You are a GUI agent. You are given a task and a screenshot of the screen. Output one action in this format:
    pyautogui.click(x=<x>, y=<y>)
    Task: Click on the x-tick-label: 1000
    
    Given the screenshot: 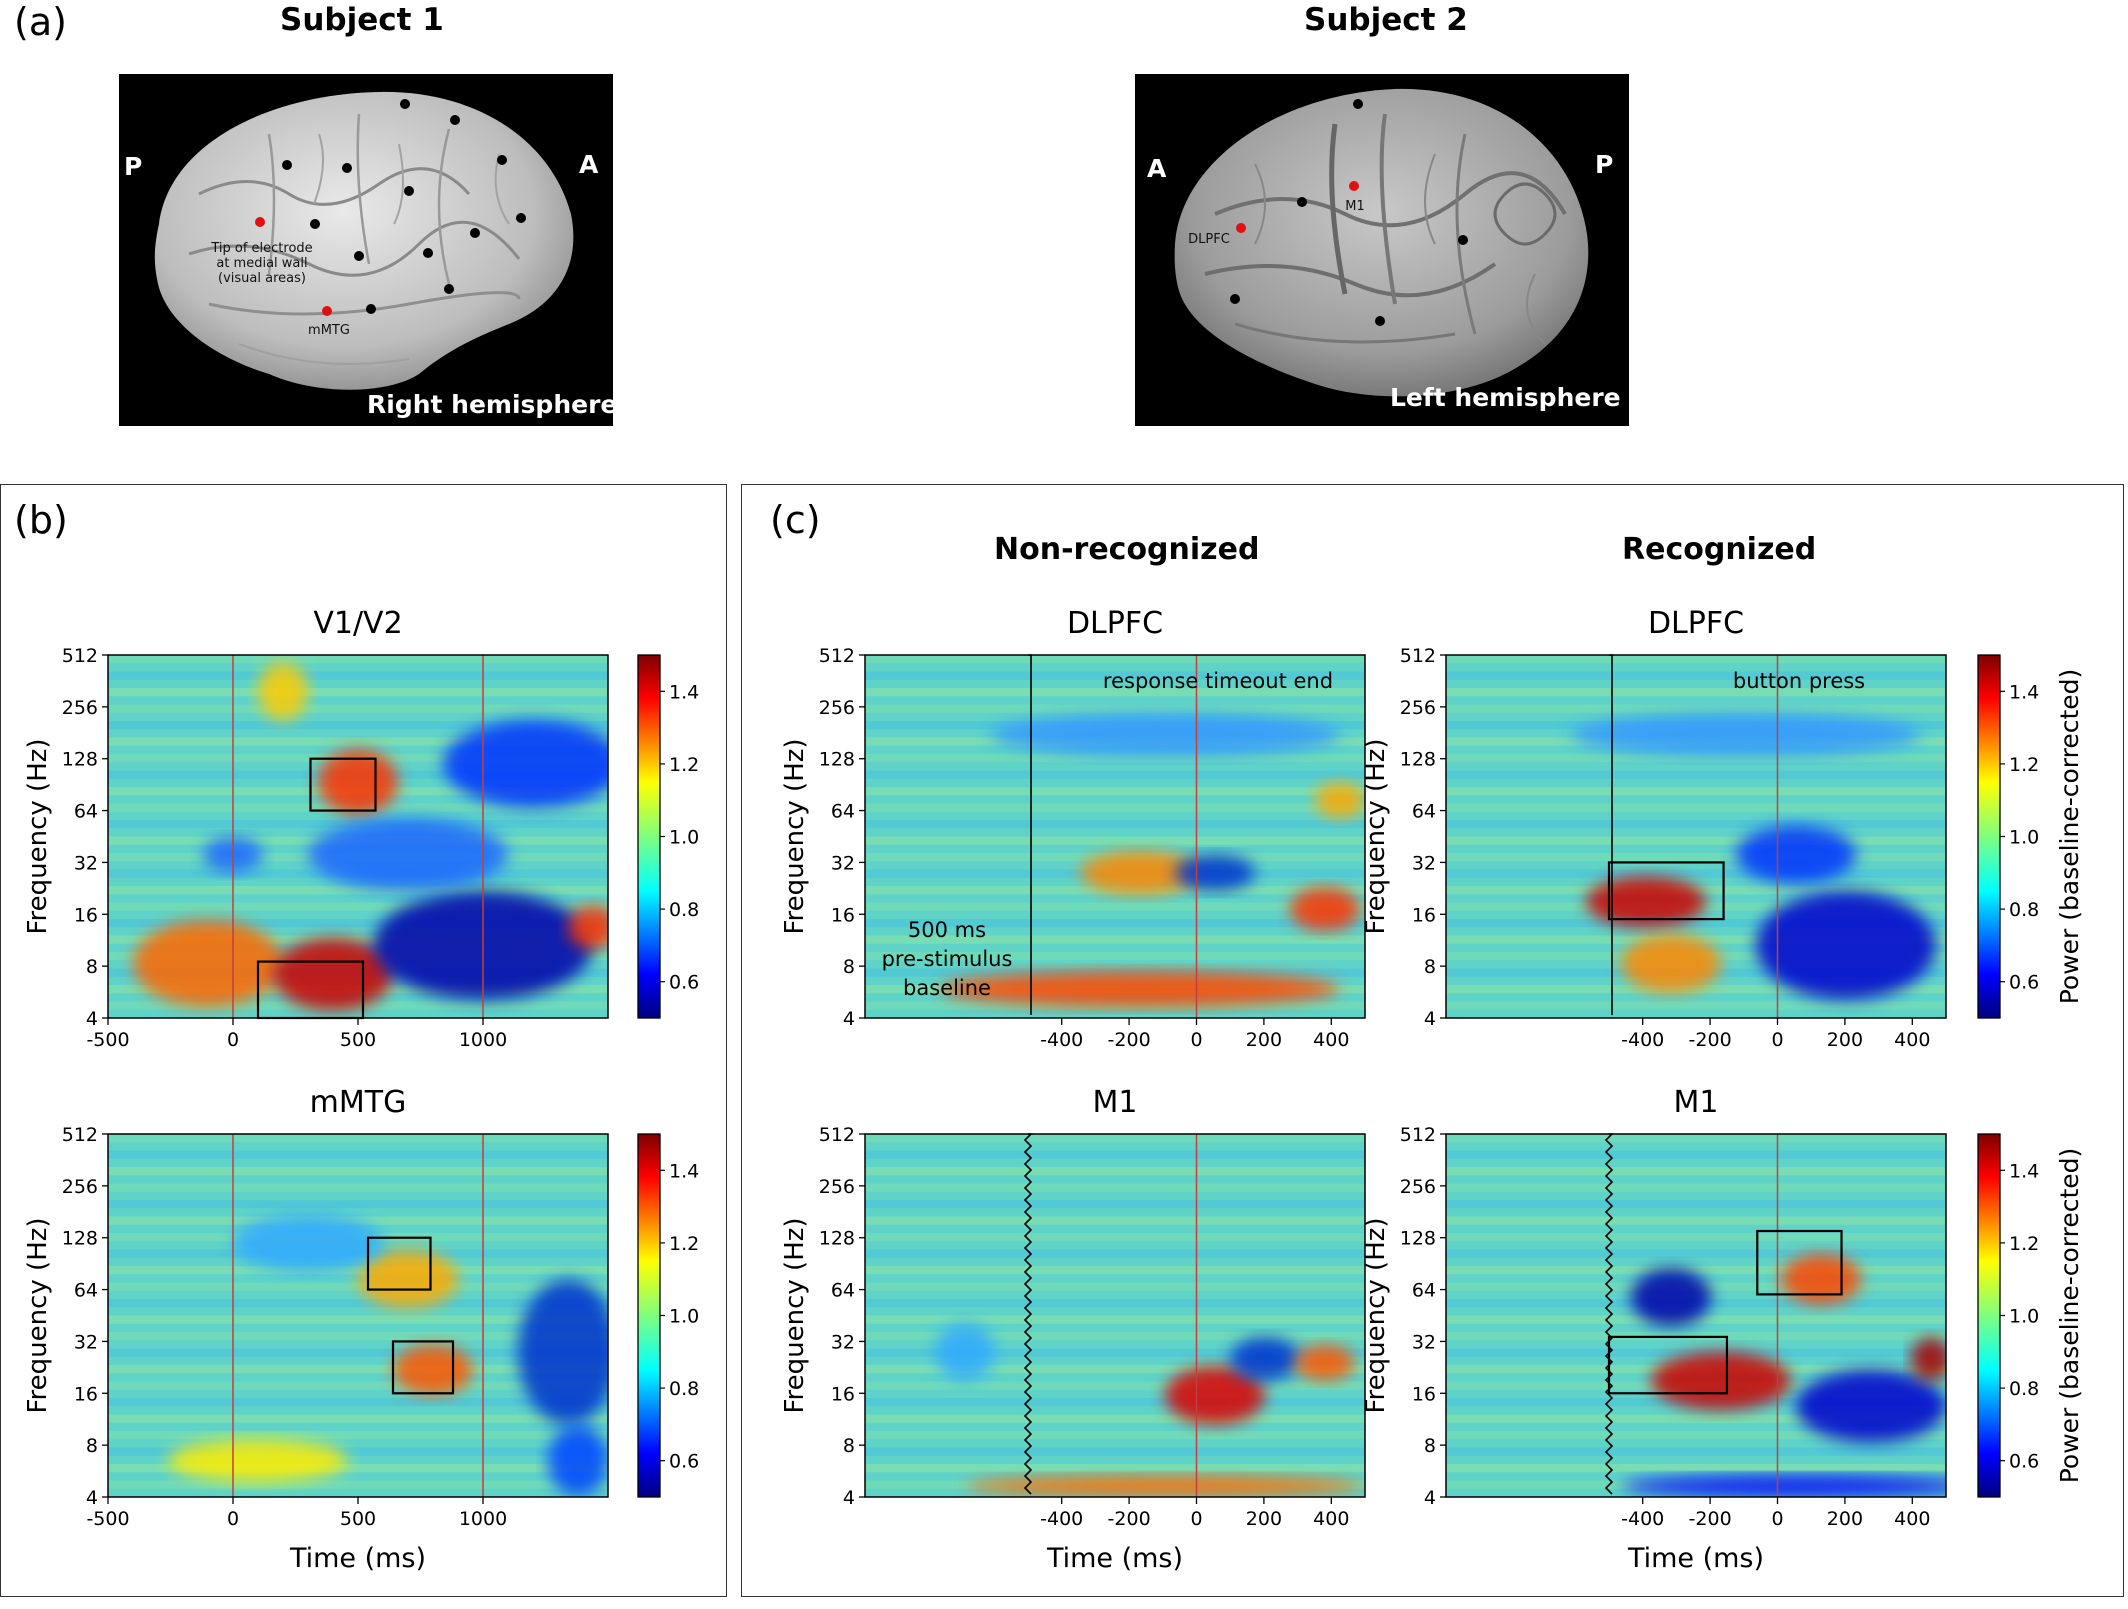 What is the action you would take?
    pyautogui.click(x=483, y=1519)
    